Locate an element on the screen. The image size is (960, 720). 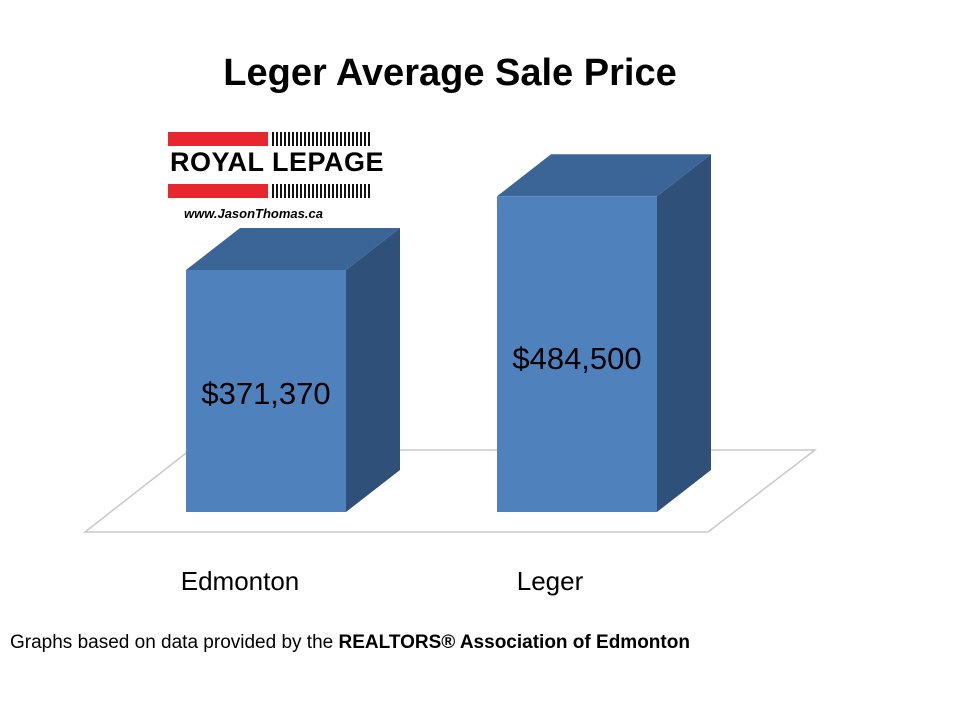
bar-side-leger is located at coordinates (684, 333).